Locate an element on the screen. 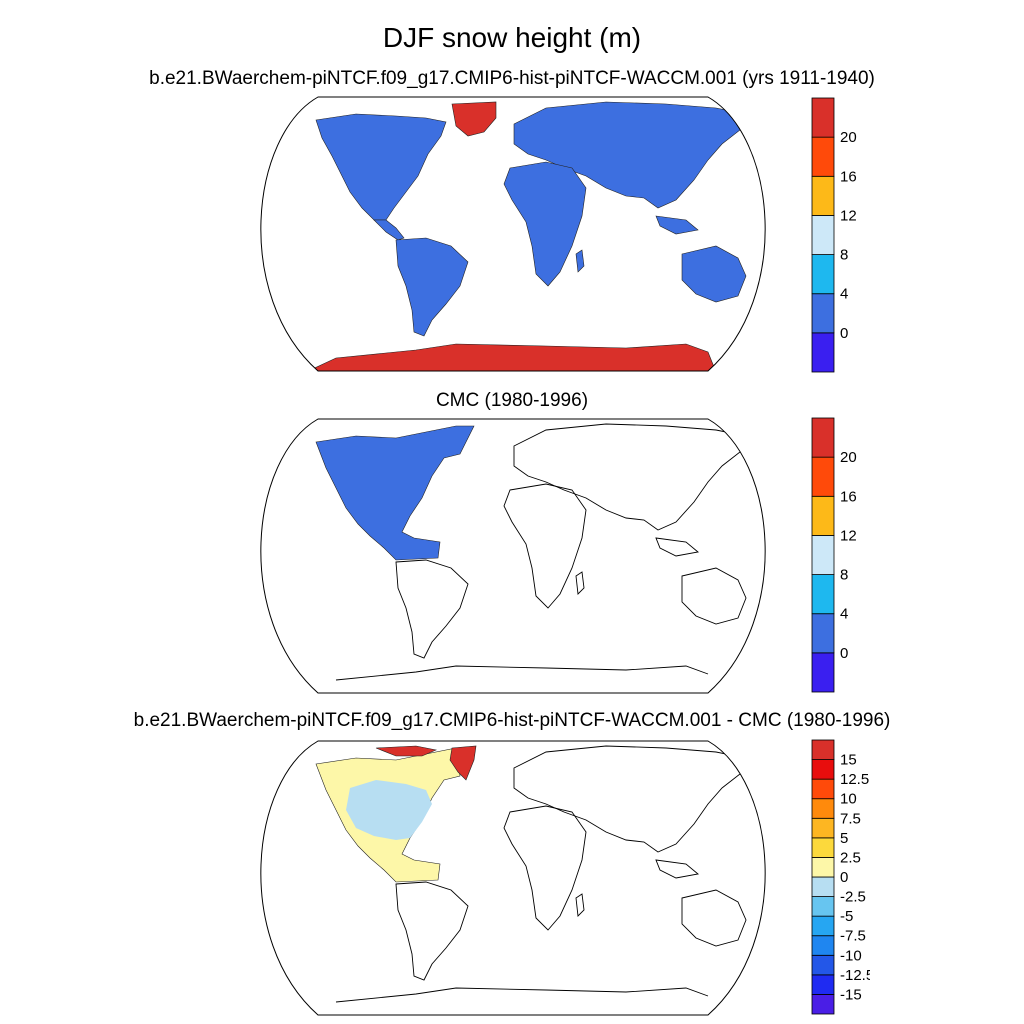 This screenshot has height=1024, width=1024. colorbar-difference: -15 -12.5 -10 -7.5 -5 -2.5 0 2.5 5 7.5 10 12.5 15 is located at coordinates (840, 877).